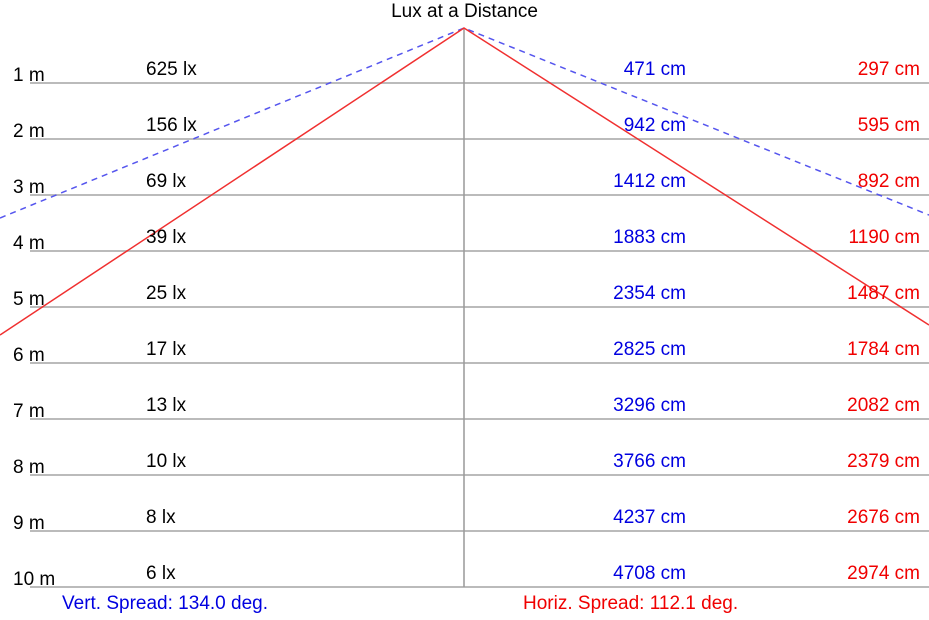 The width and height of the screenshot is (929, 620). I want to click on distance-label: 3 m, so click(29, 187).